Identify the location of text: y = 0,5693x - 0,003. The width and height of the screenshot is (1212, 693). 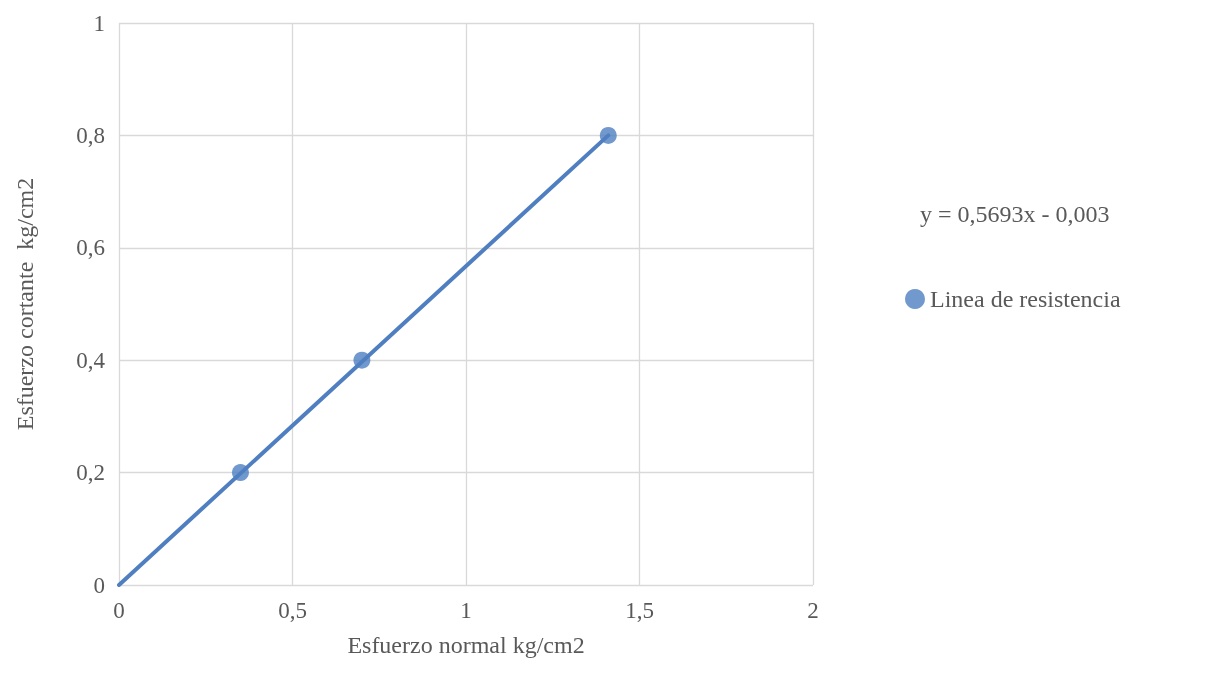
(1015, 214).